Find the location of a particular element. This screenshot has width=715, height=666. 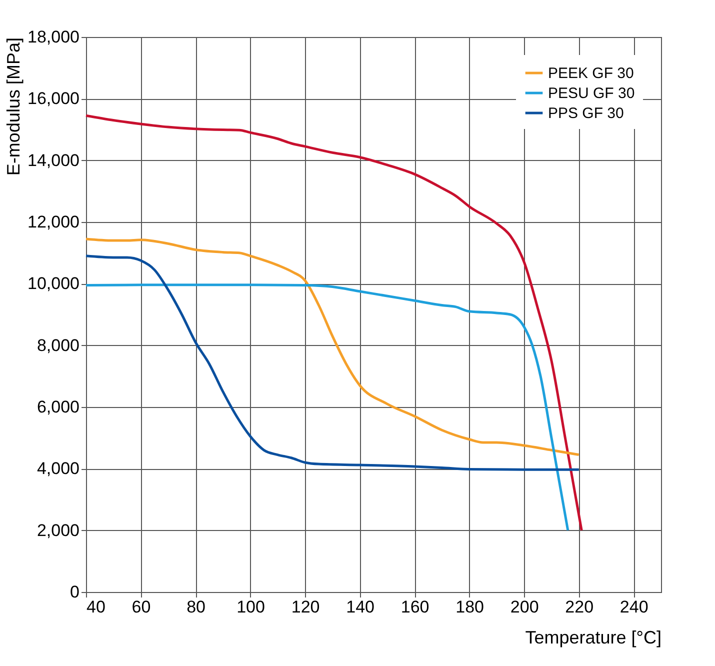

y-tick-label: 6,000 is located at coordinates (58, 407).